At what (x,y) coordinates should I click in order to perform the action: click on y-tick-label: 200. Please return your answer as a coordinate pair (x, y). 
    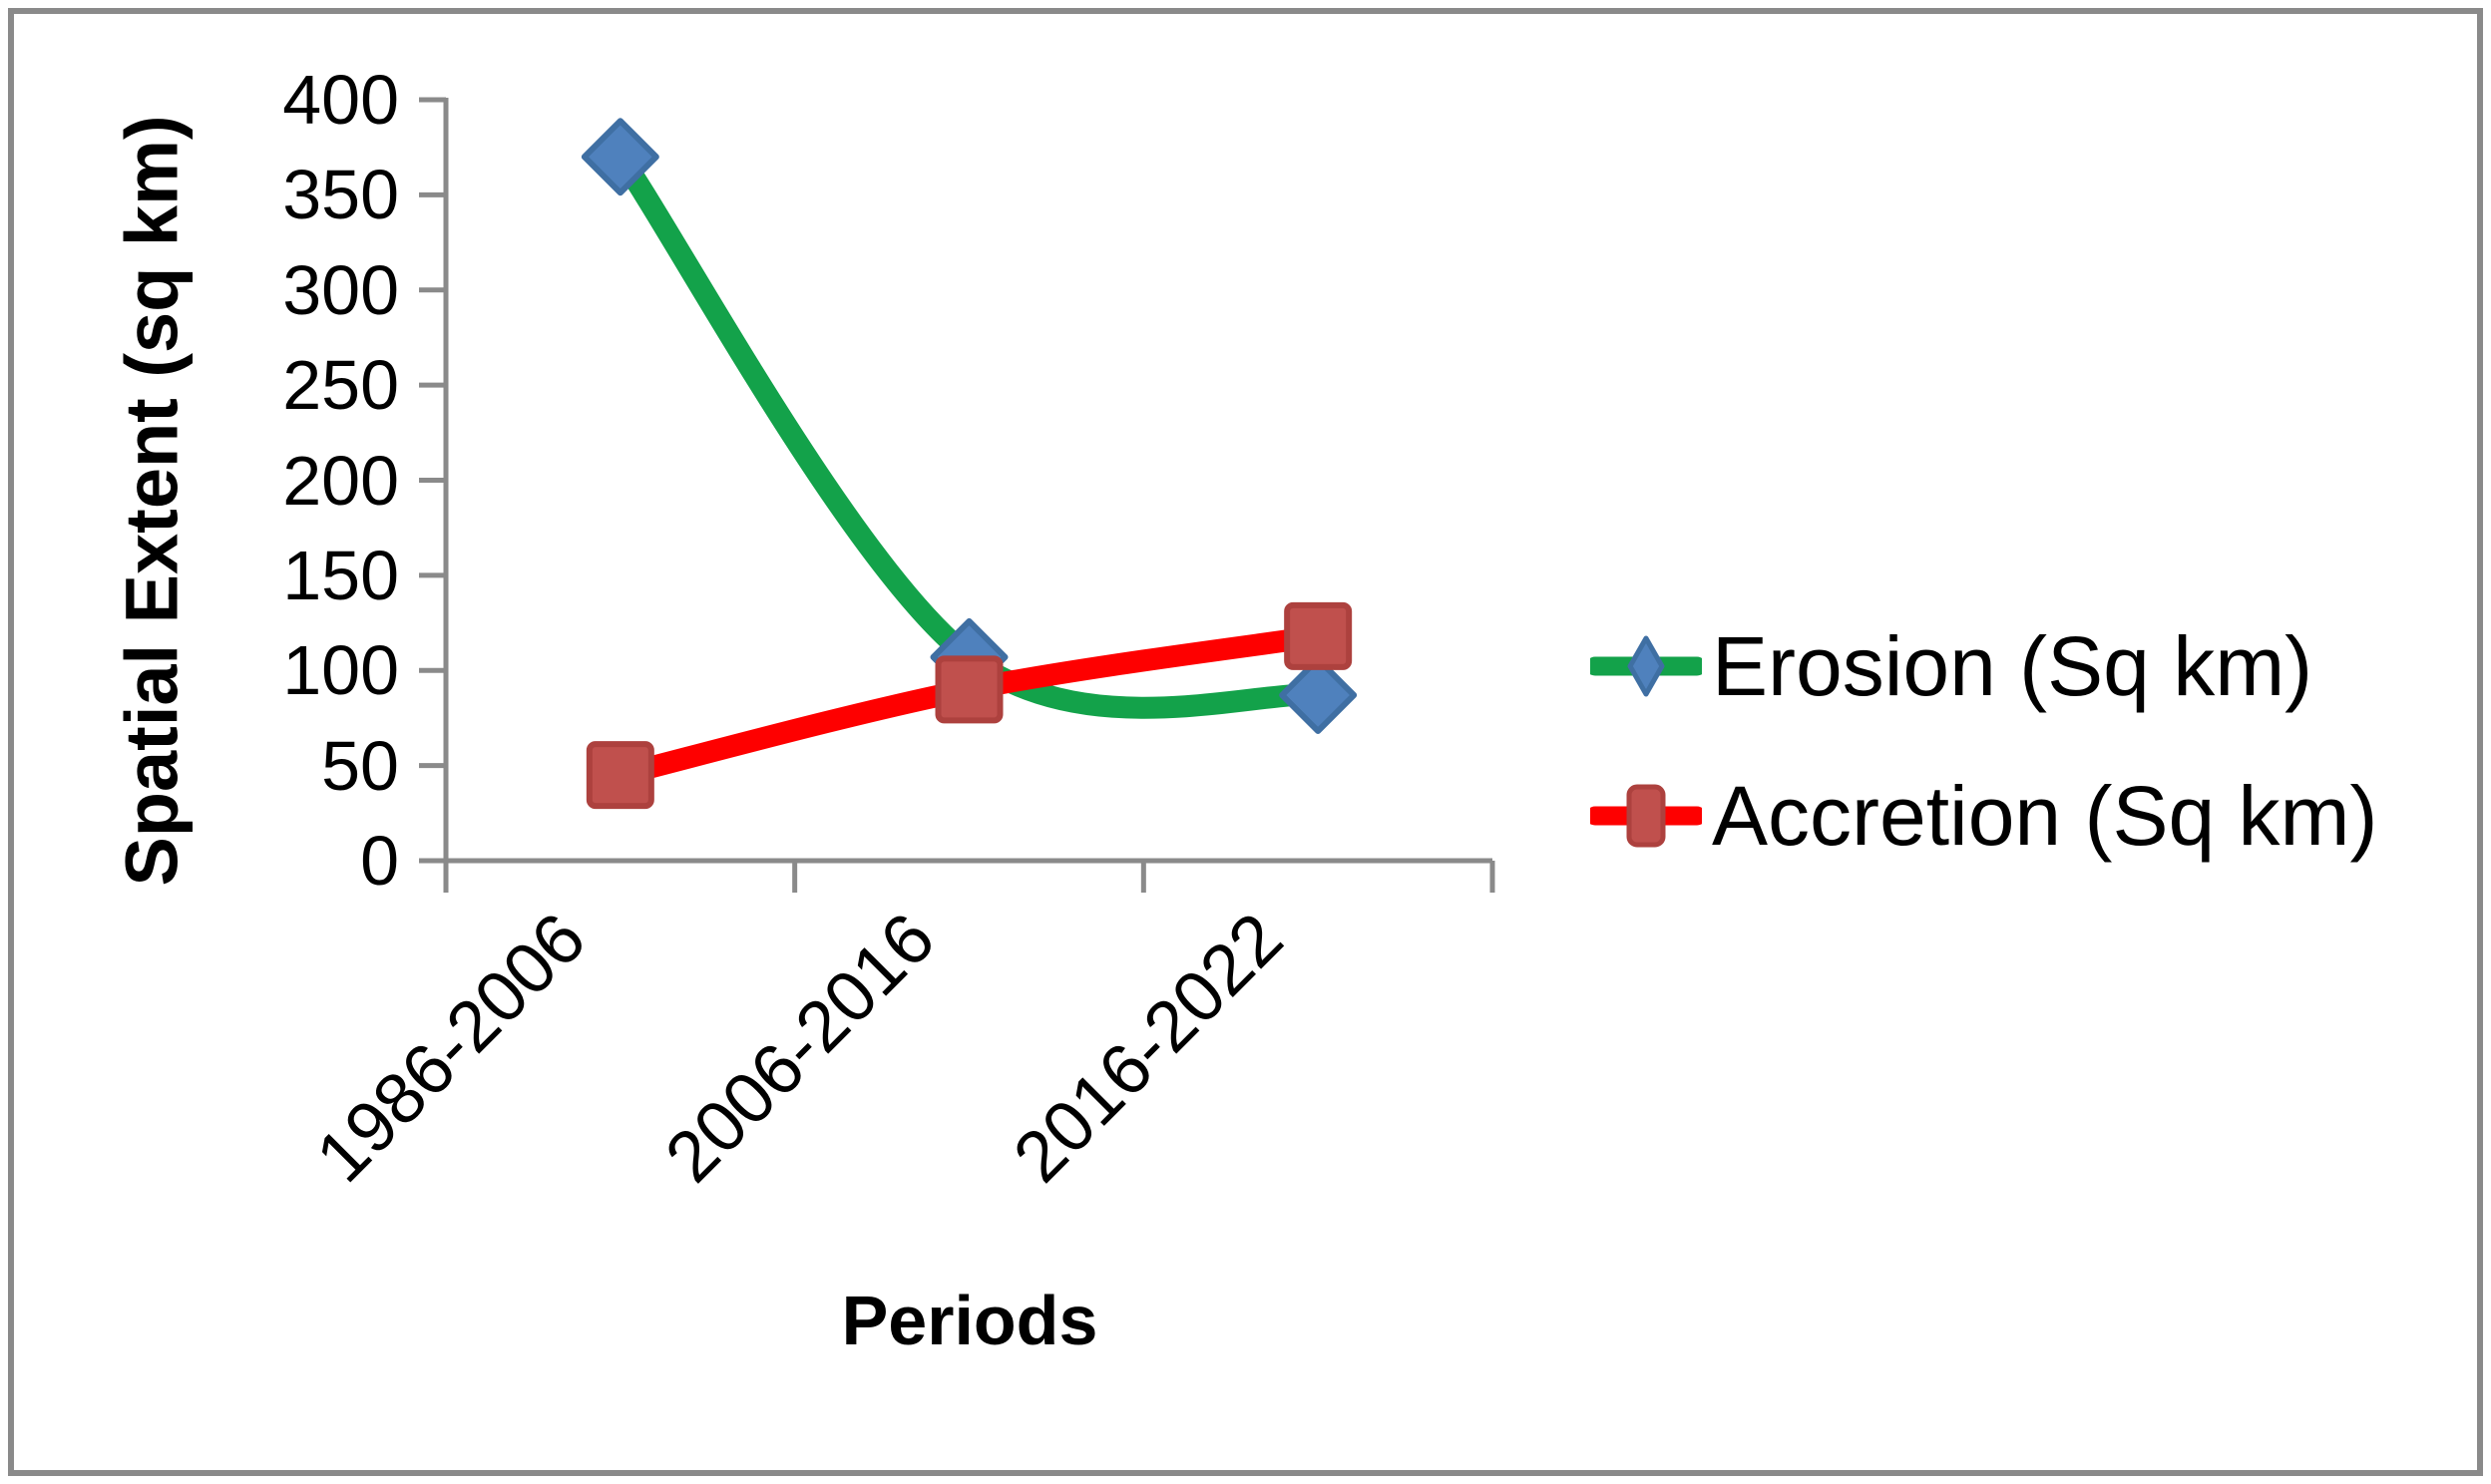
    Looking at the image, I should click on (340, 480).